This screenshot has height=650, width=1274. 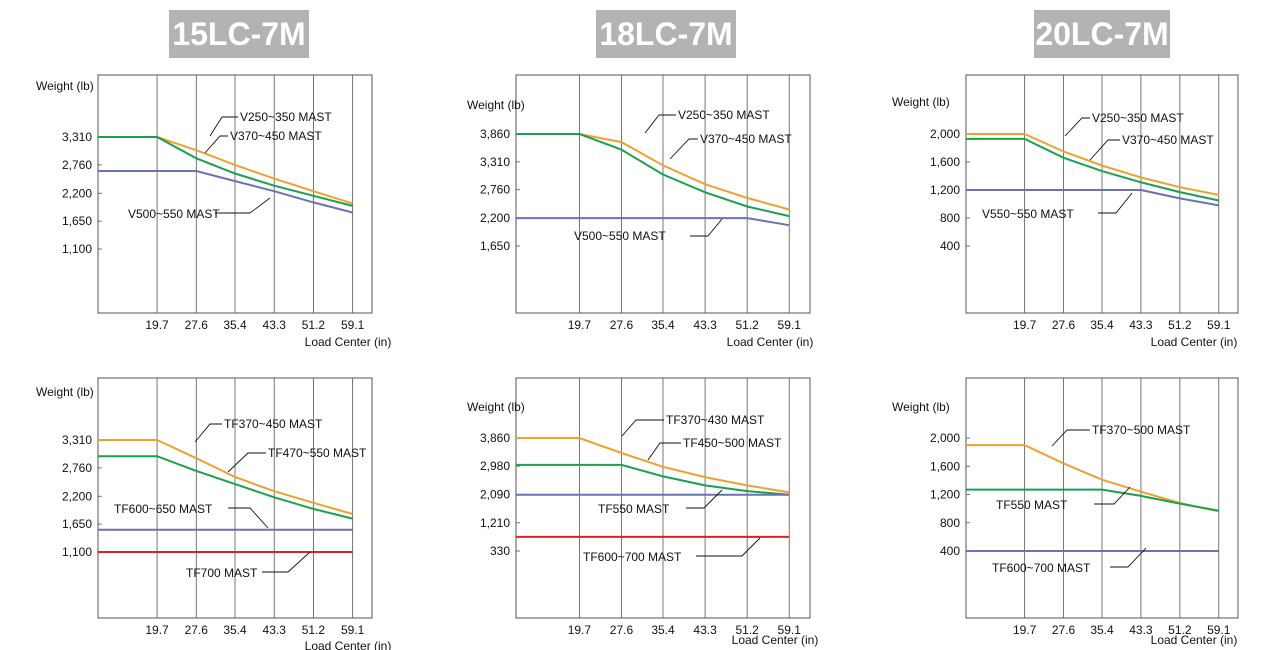 I want to click on y-tick-label: 800, so click(x=950, y=523).